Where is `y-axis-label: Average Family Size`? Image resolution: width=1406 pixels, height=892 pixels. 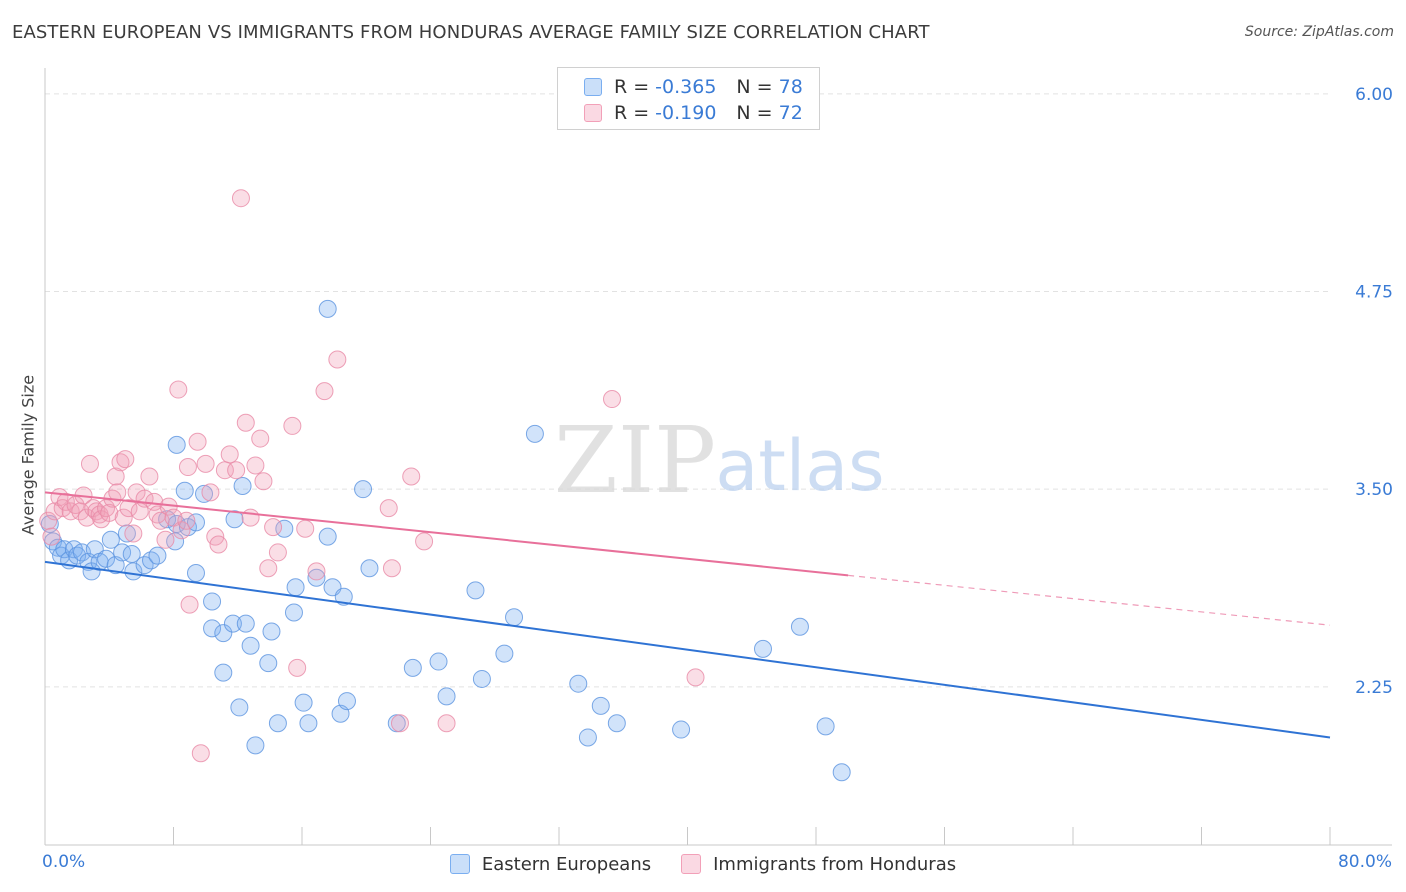 y-axis-label: Average Family Size is located at coordinates (28, 455).